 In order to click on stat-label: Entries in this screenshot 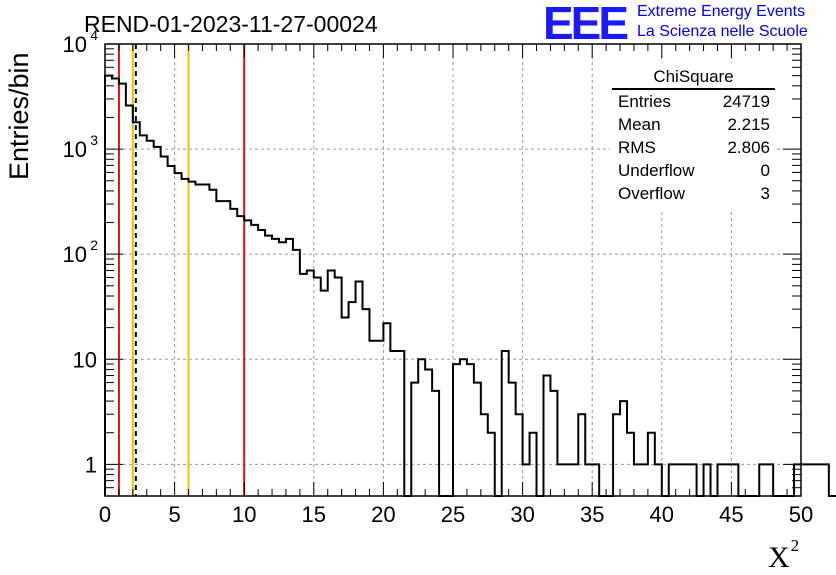, I will do `click(644, 101)`.